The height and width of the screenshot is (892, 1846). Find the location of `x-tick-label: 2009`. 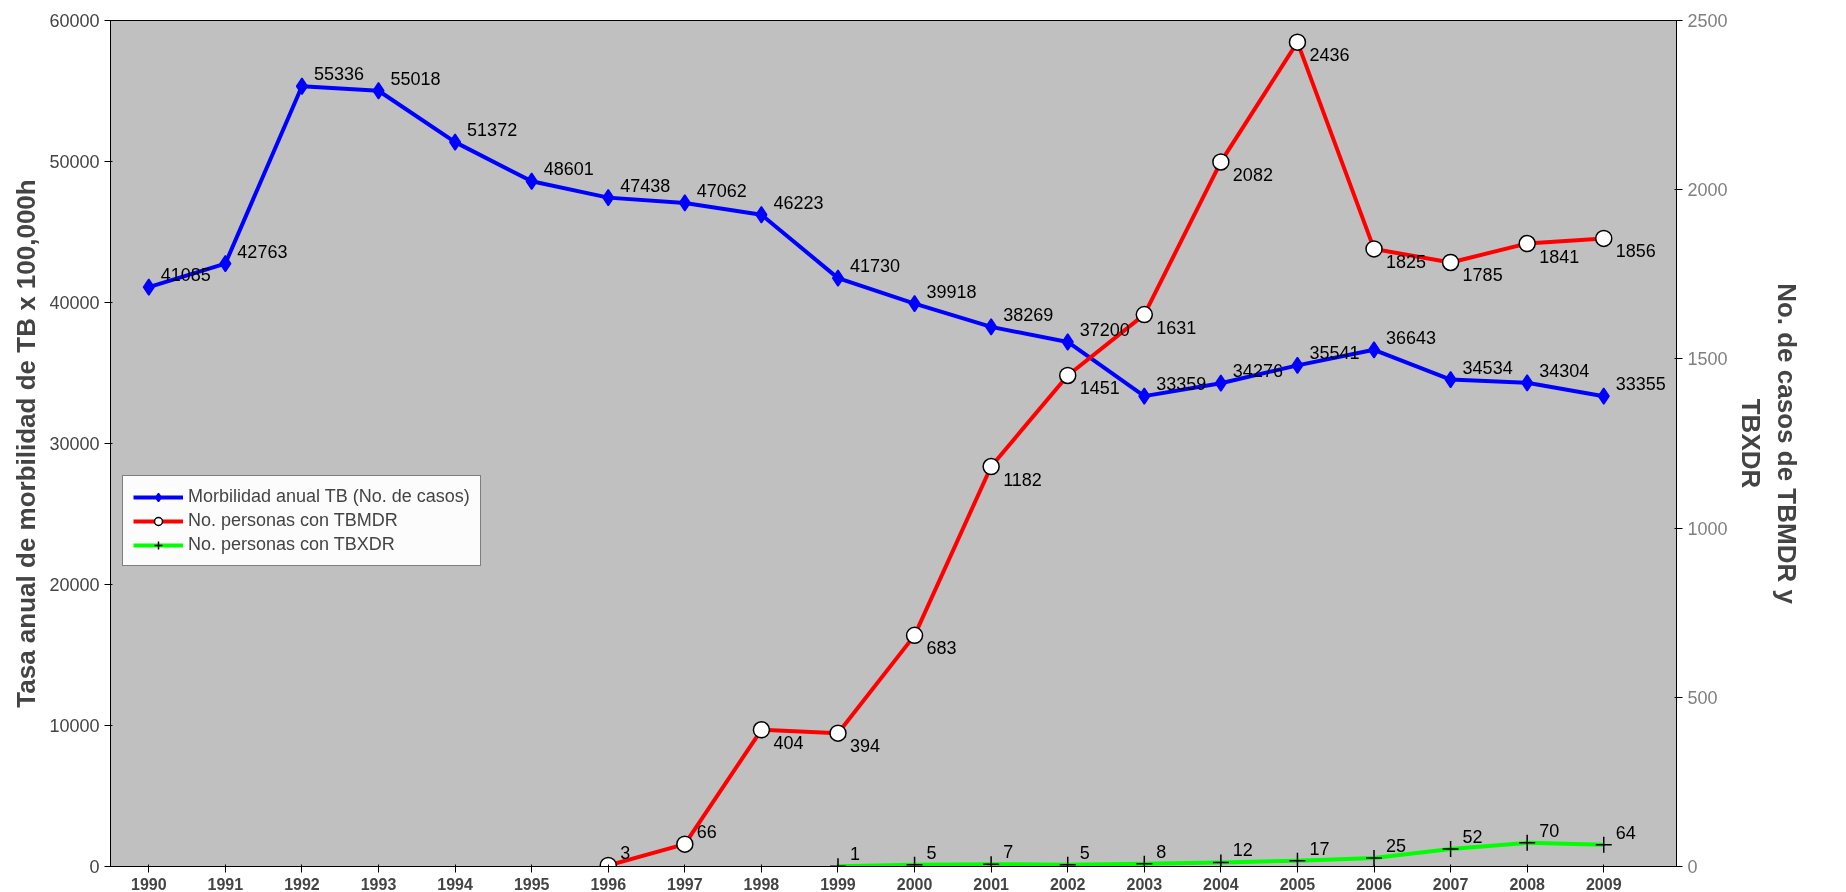

x-tick-label: 2009 is located at coordinates (1603, 883).